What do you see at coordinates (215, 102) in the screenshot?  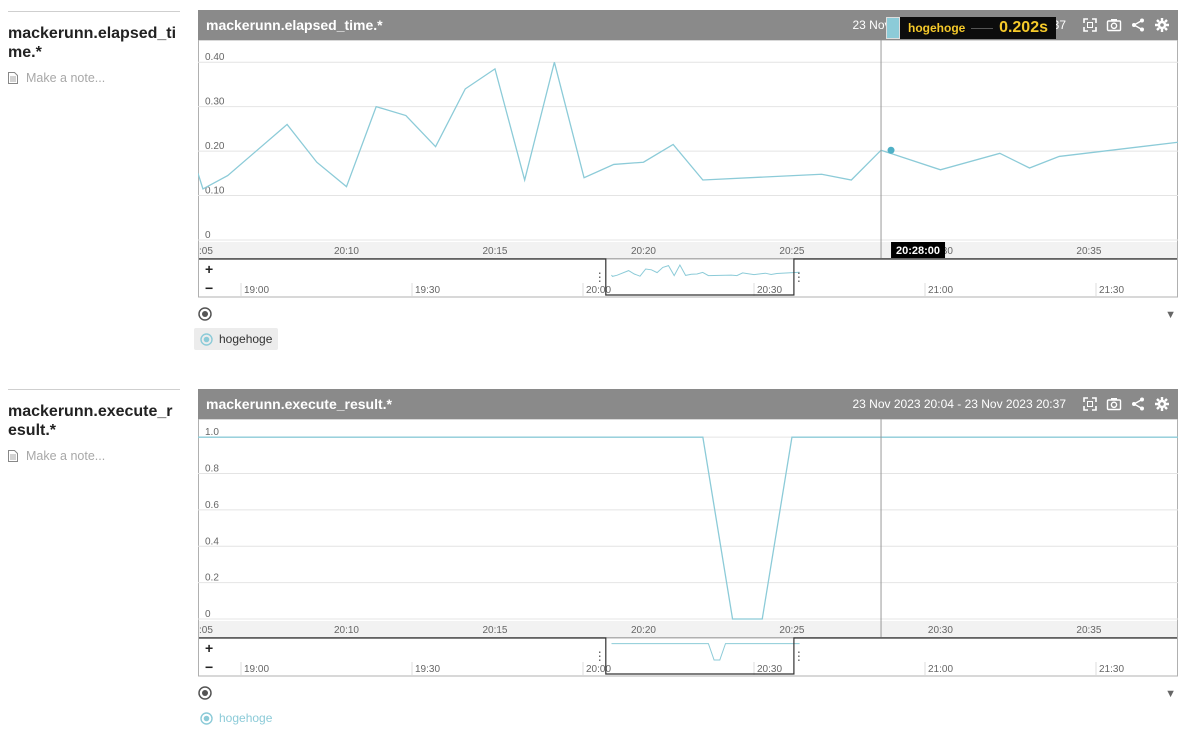 I see `y-tick-label: 0.30` at bounding box center [215, 102].